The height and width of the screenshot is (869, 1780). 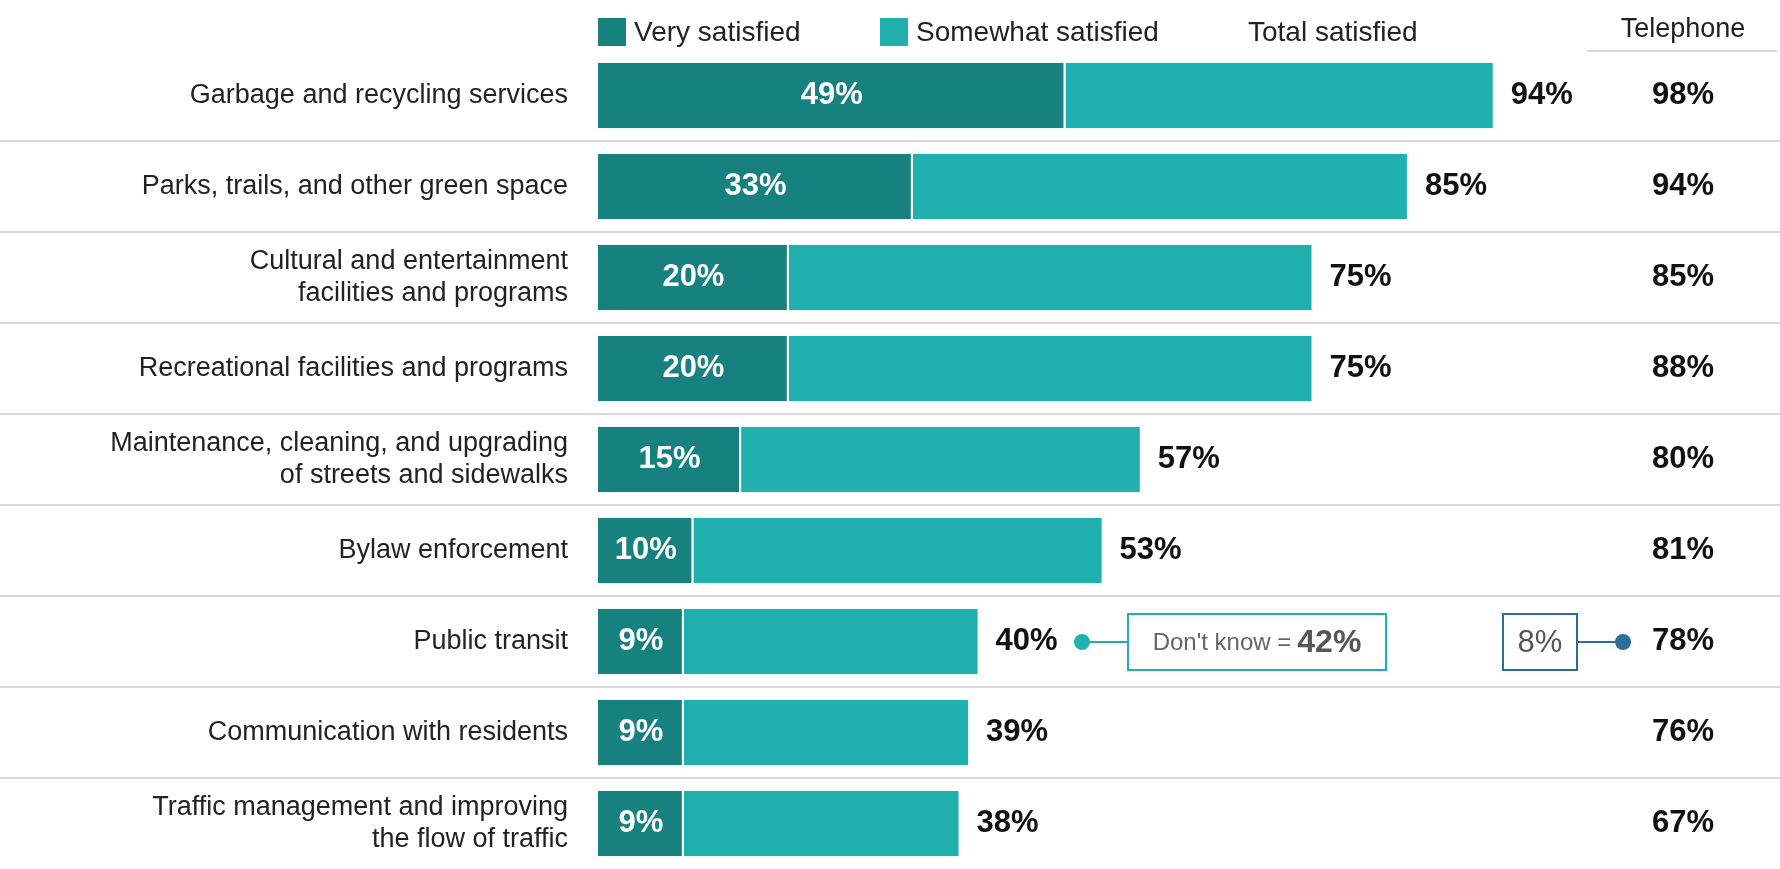 I want to click on text: 88%, so click(x=1683, y=367).